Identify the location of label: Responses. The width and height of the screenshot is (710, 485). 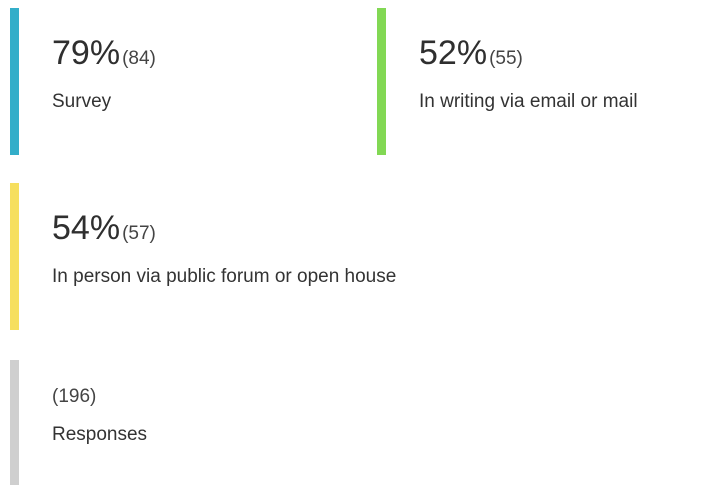
(100, 434).